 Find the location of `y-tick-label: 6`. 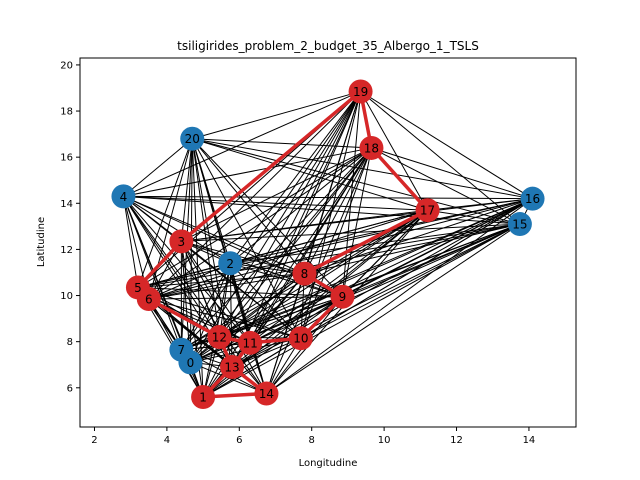

y-tick-label: 6 is located at coordinates (70, 388).